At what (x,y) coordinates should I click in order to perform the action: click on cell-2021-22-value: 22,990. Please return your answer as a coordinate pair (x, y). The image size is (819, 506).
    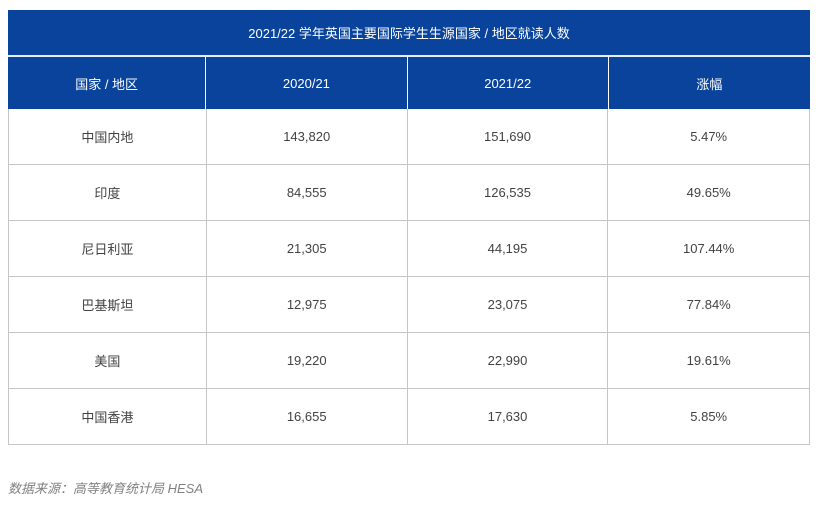
    Looking at the image, I should click on (507, 360).